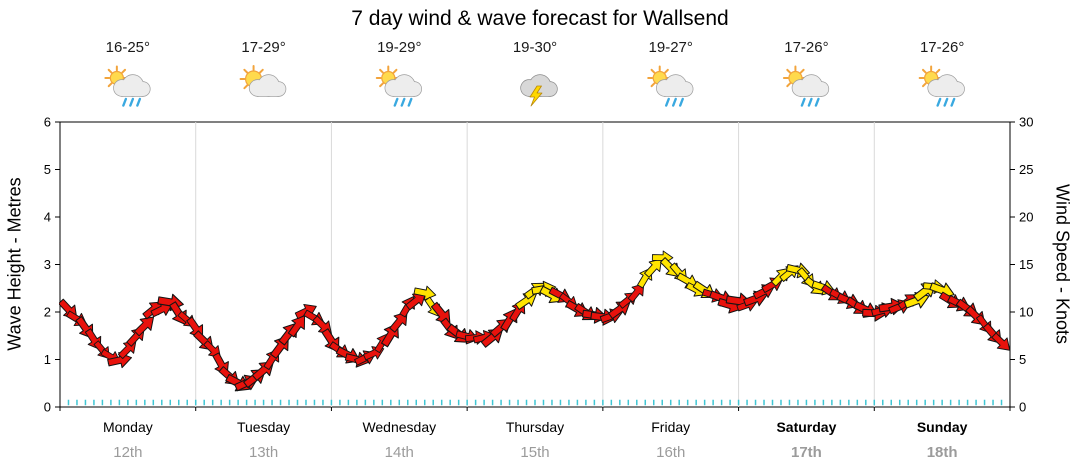  What do you see at coordinates (47, 359) in the screenshot?
I see `left-axis-tick-label: 1` at bounding box center [47, 359].